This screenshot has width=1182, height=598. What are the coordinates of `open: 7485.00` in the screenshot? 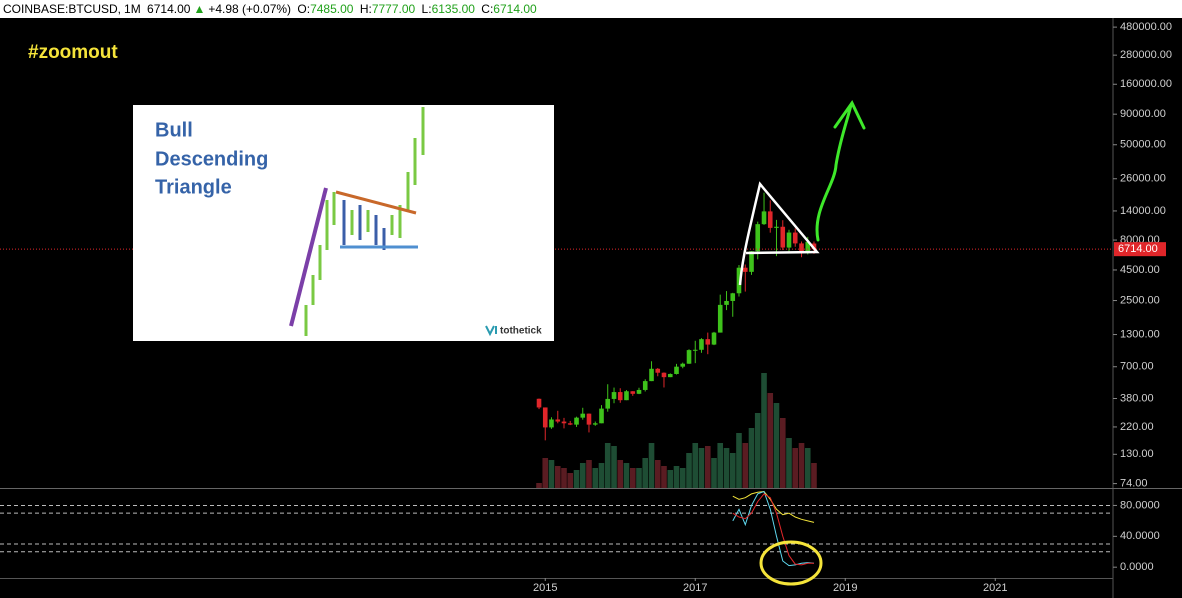 It's located at (332, 9).